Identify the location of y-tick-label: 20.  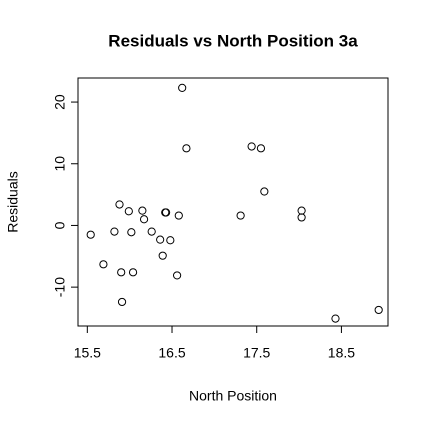
(60, 102).